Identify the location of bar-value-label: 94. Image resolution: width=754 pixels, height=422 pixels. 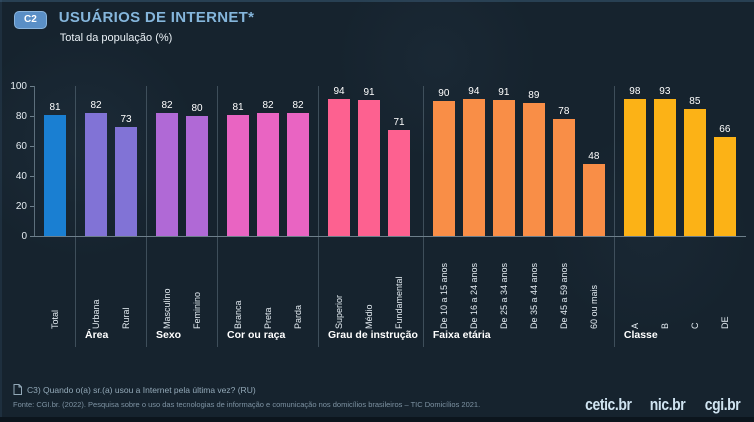
(339, 91).